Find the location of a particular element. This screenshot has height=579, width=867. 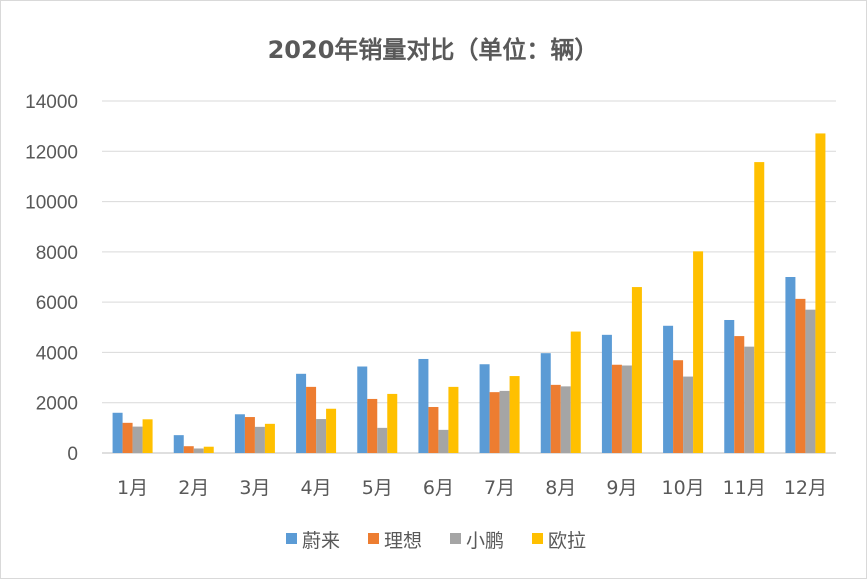

legend: 蔚来 理想 小鹏 欧拉 is located at coordinates (436, 541).